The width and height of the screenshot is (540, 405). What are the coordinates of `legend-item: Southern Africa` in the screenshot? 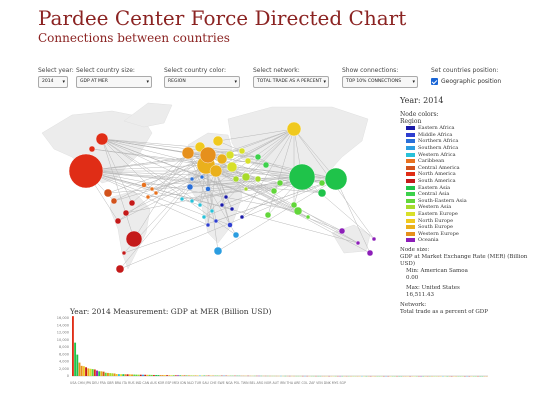 It's located at (470, 148).